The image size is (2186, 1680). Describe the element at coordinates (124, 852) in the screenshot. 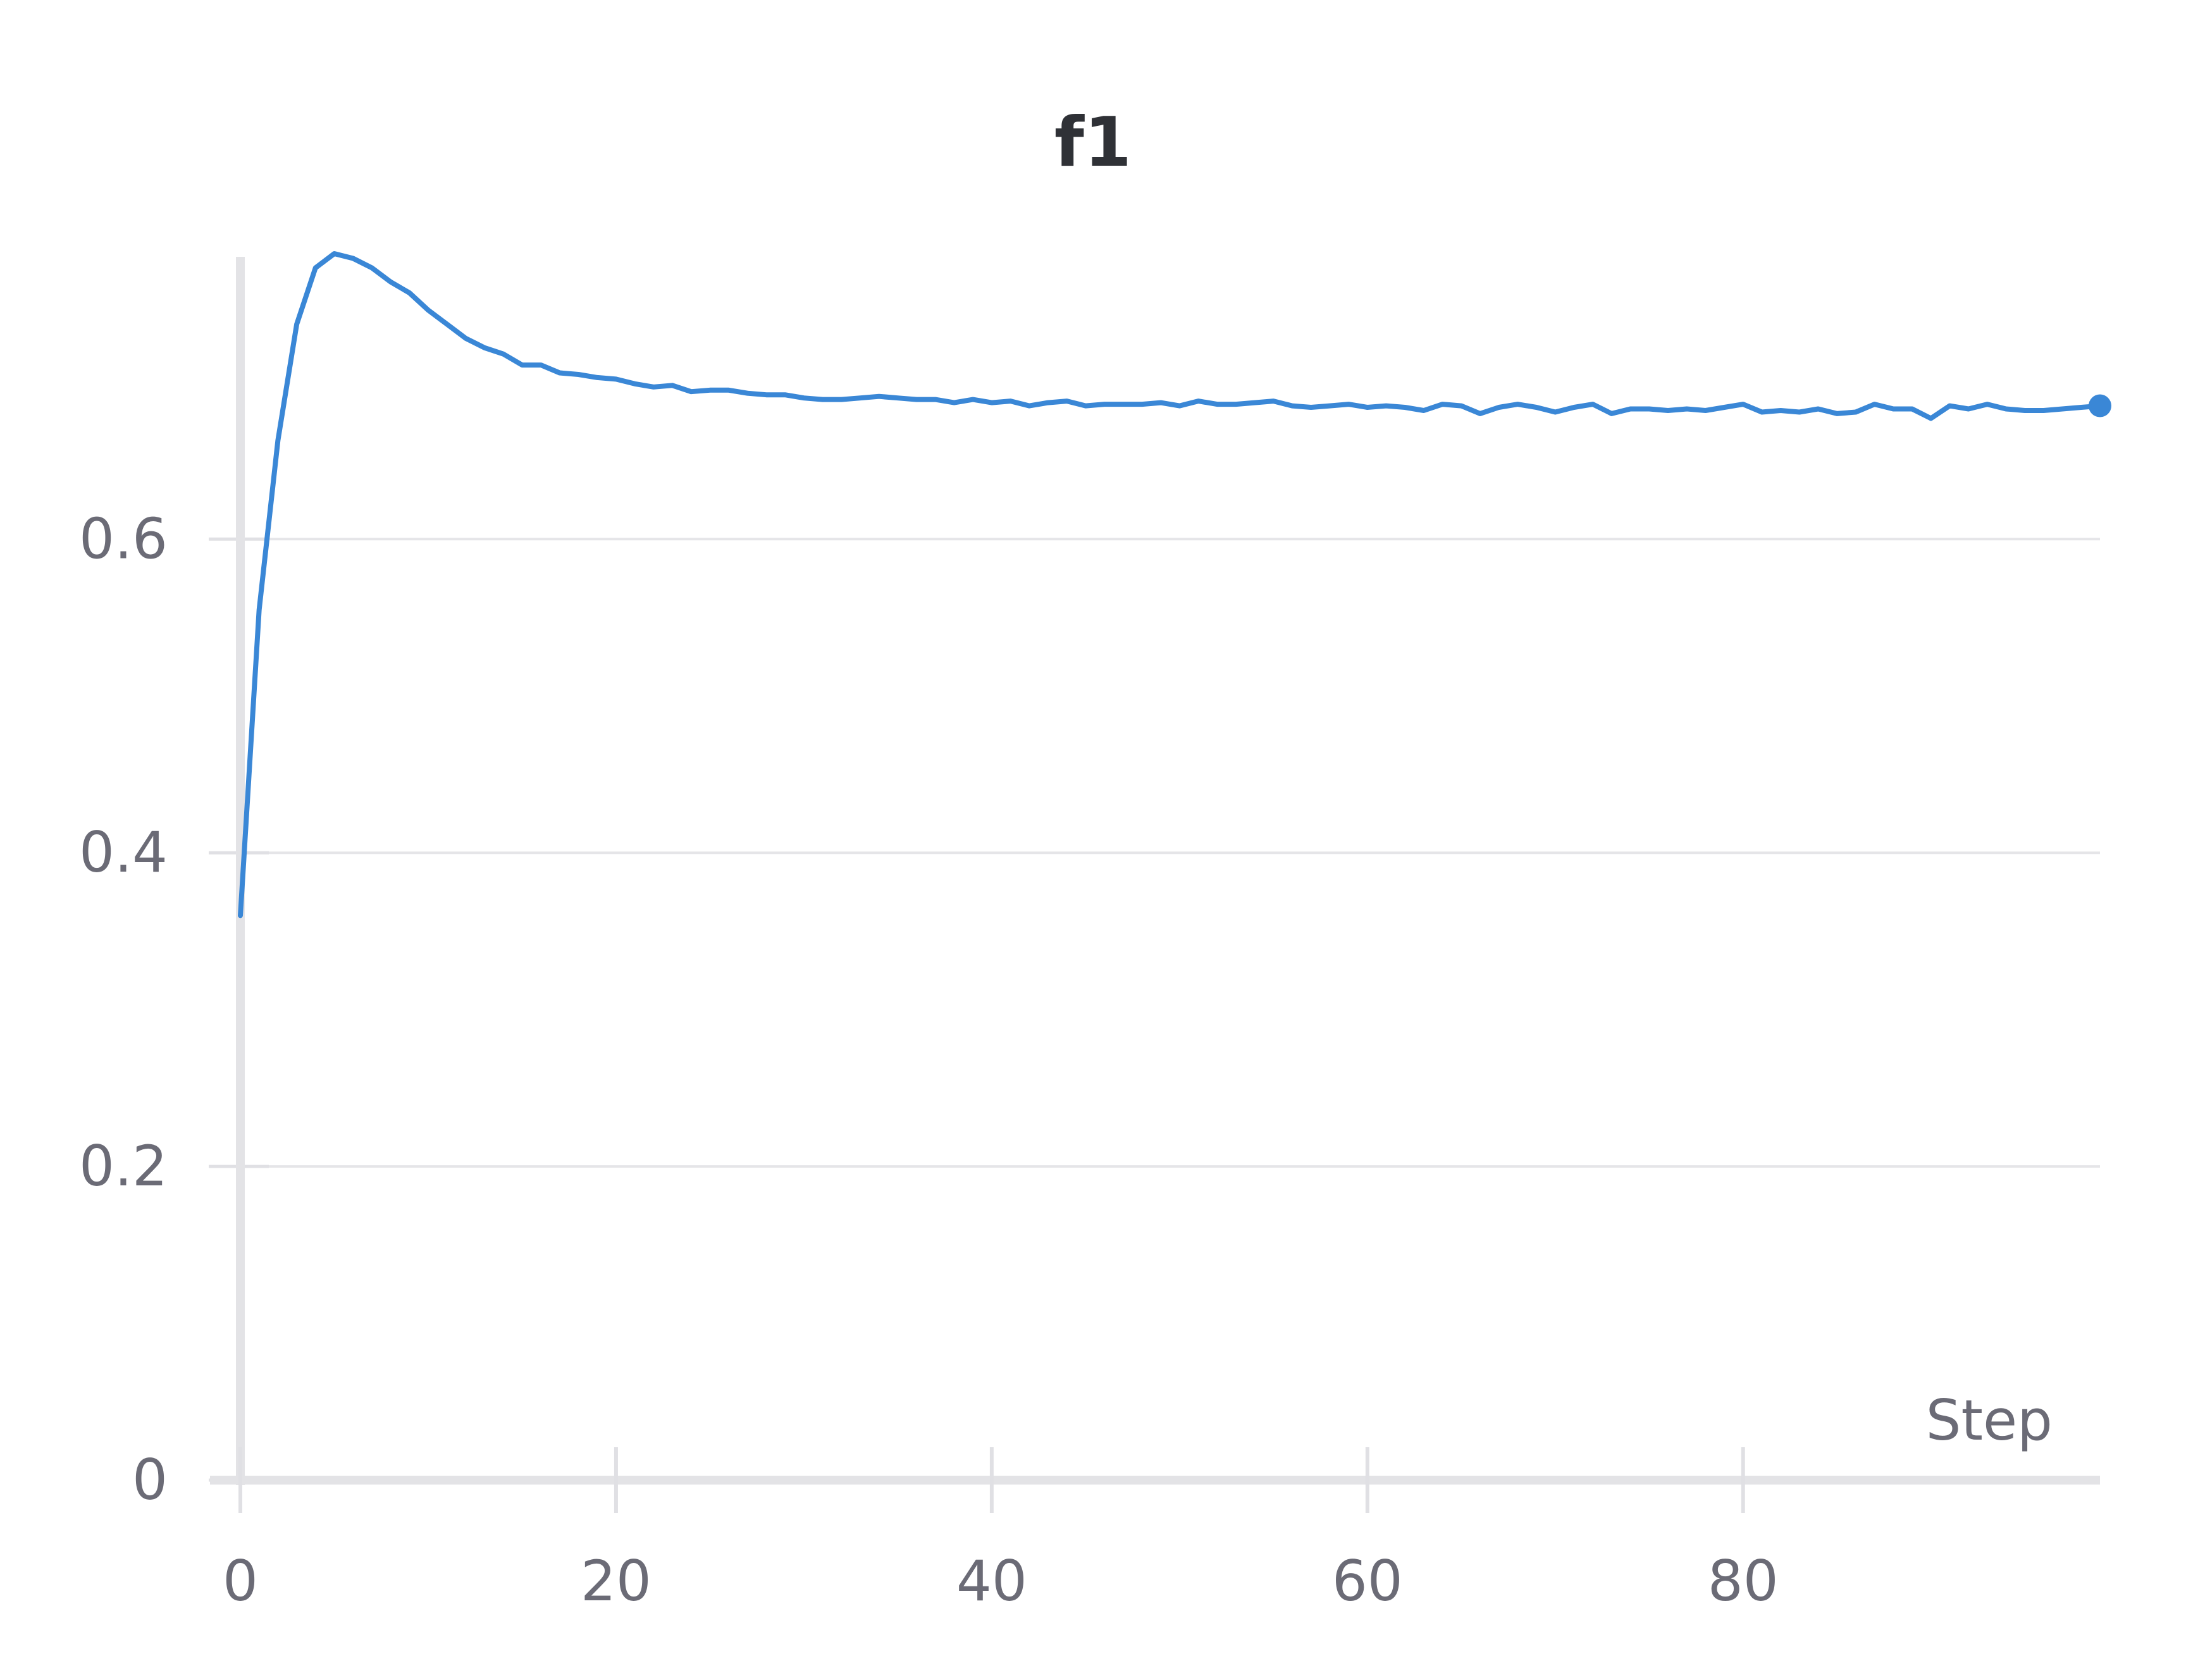

I see `y-tick-label: 0.4` at that location.